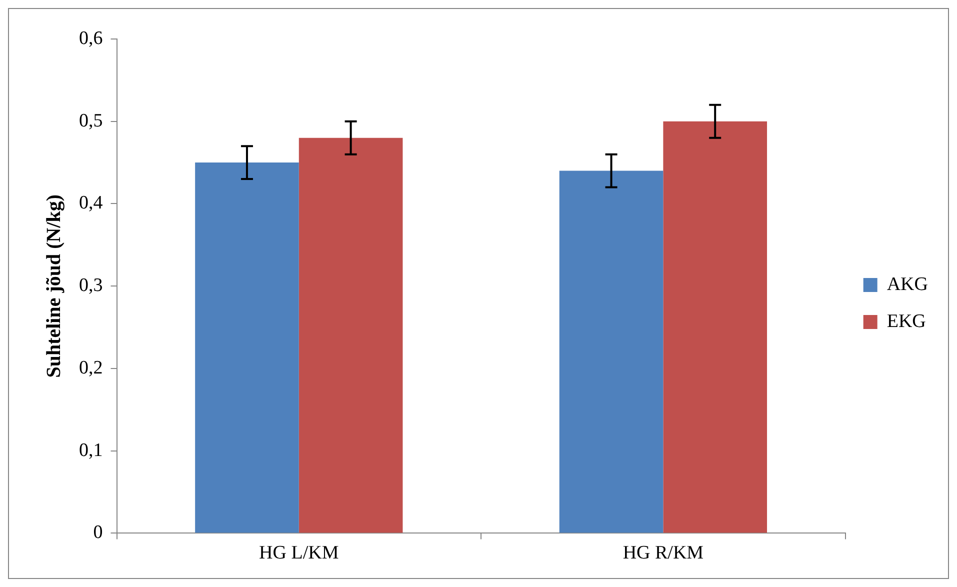 The image size is (957, 587). Describe the element at coordinates (907, 284) in the screenshot. I see `legend-label: AKG` at that location.